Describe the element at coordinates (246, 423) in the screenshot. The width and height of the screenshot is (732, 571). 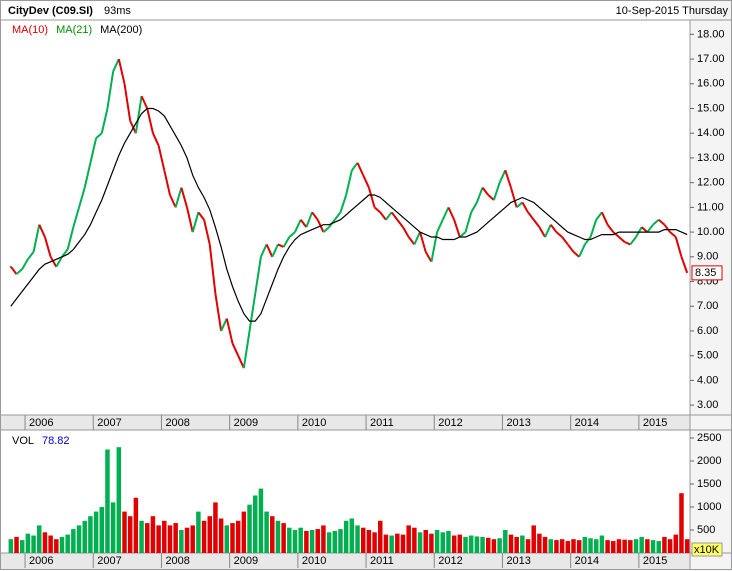
I see `x-tick-label: 2009` at that location.